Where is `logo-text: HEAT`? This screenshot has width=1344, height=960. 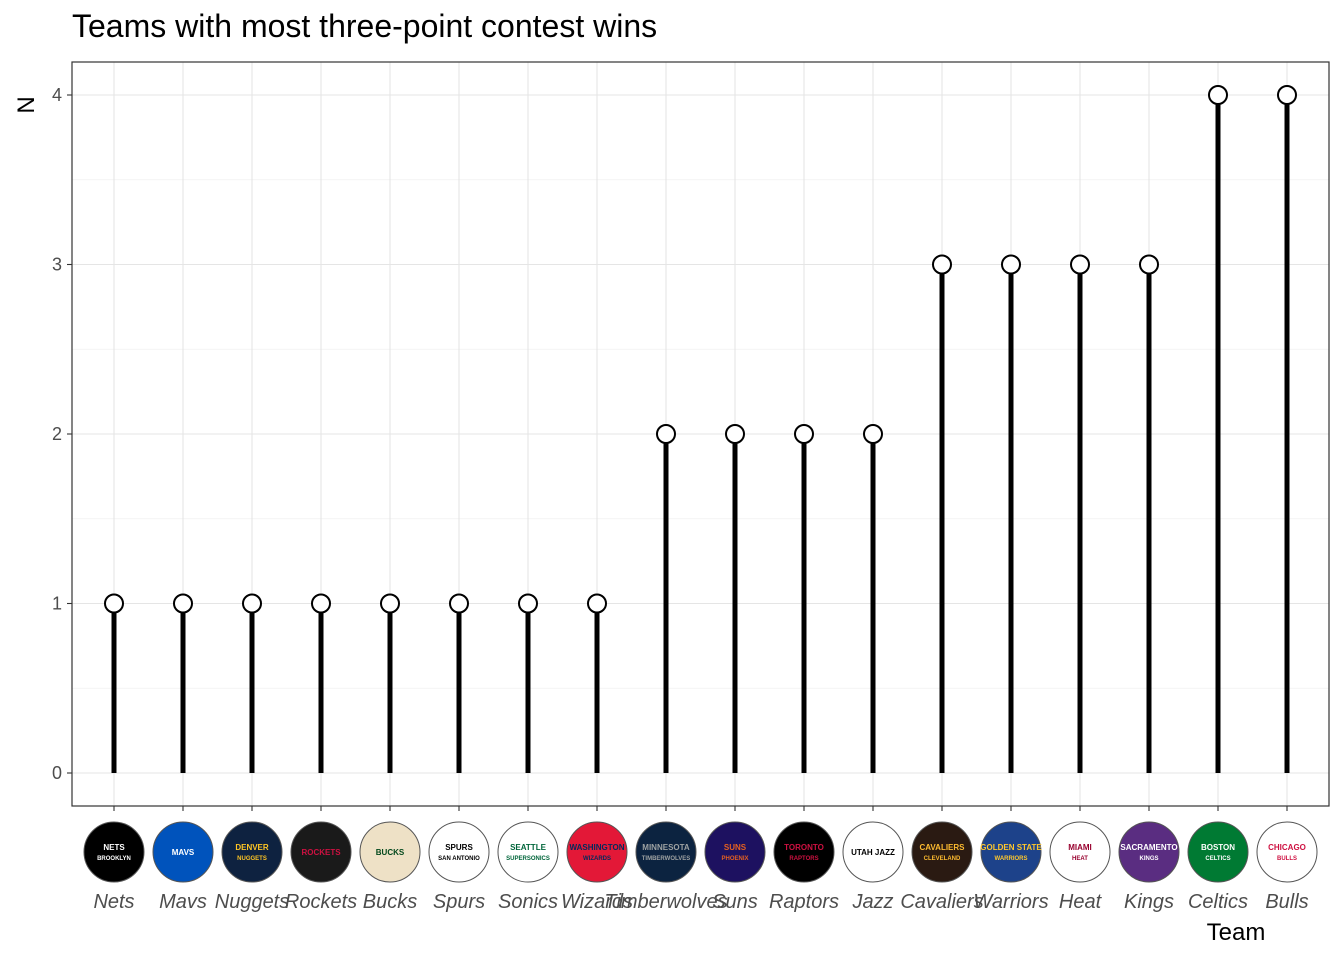
logo-text: HEAT is located at coordinates (1080, 859).